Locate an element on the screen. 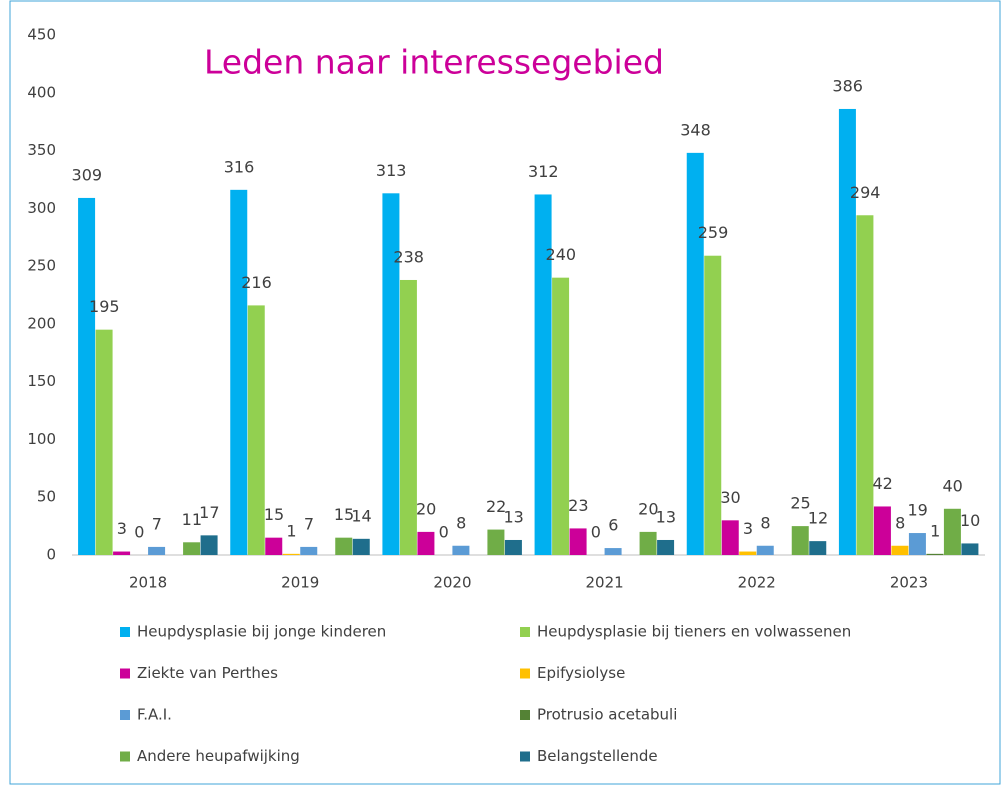 This screenshot has width=1003, height=789. y-tick-label: 50 is located at coordinates (46, 497).